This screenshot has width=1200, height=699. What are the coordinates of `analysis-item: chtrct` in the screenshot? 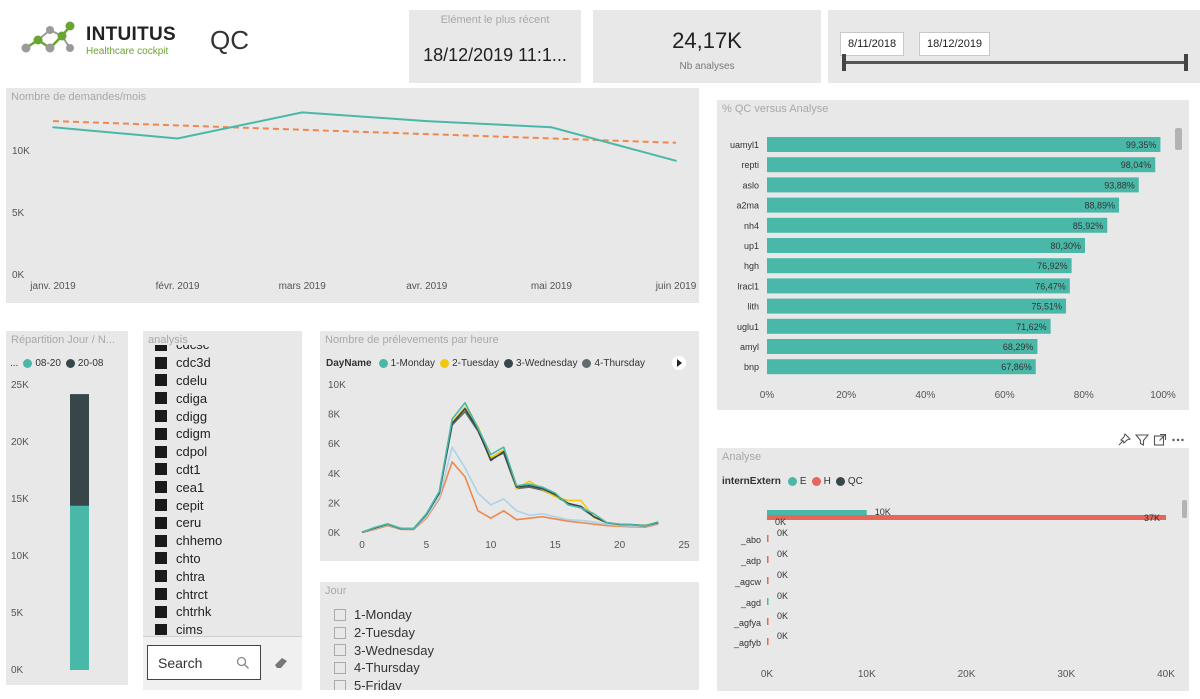 It's located at (227, 594).